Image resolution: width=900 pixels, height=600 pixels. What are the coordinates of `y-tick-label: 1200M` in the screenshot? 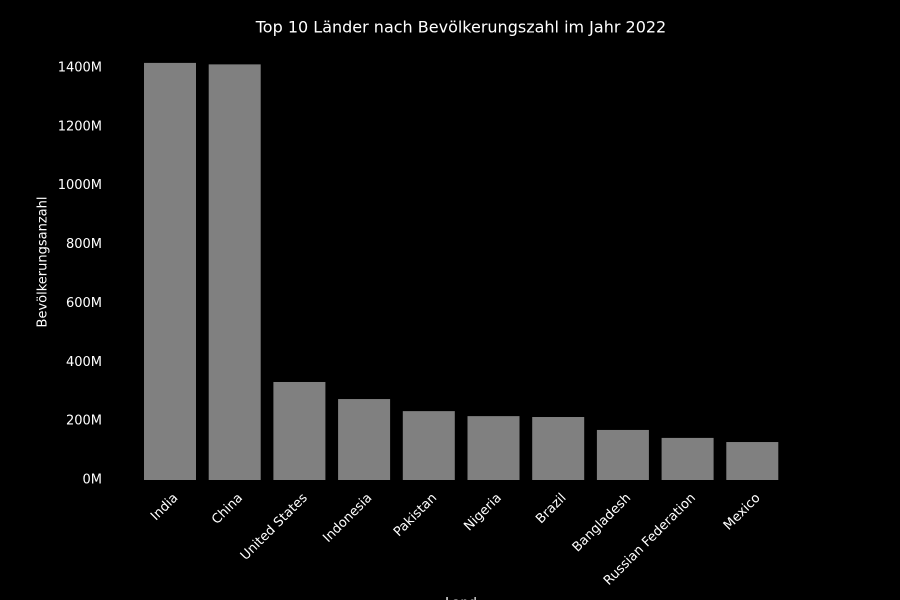 It's located at (80, 126).